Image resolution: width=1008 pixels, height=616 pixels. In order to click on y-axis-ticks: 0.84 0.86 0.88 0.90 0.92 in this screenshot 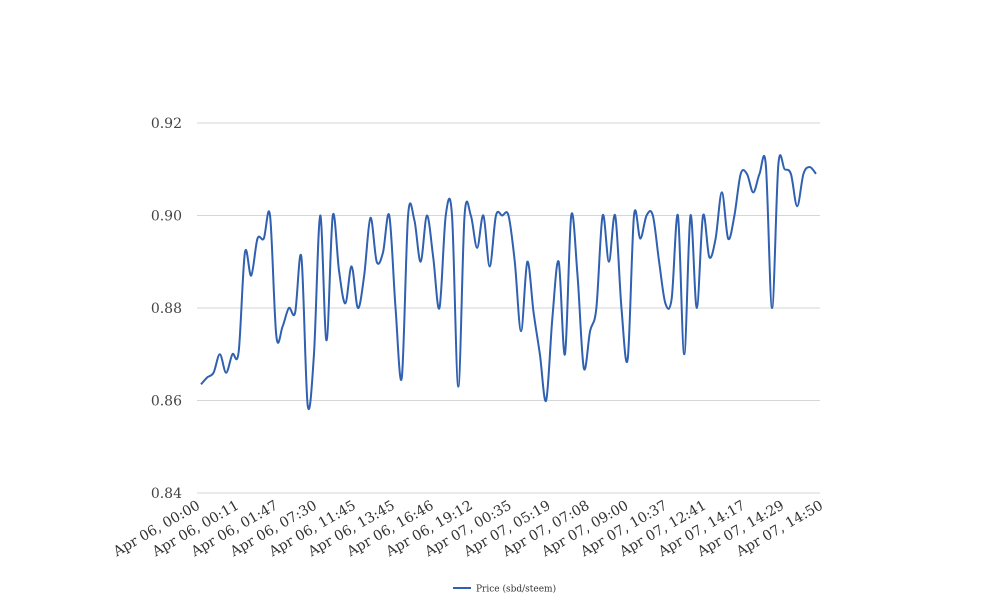, I will do `click(166, 309)`.